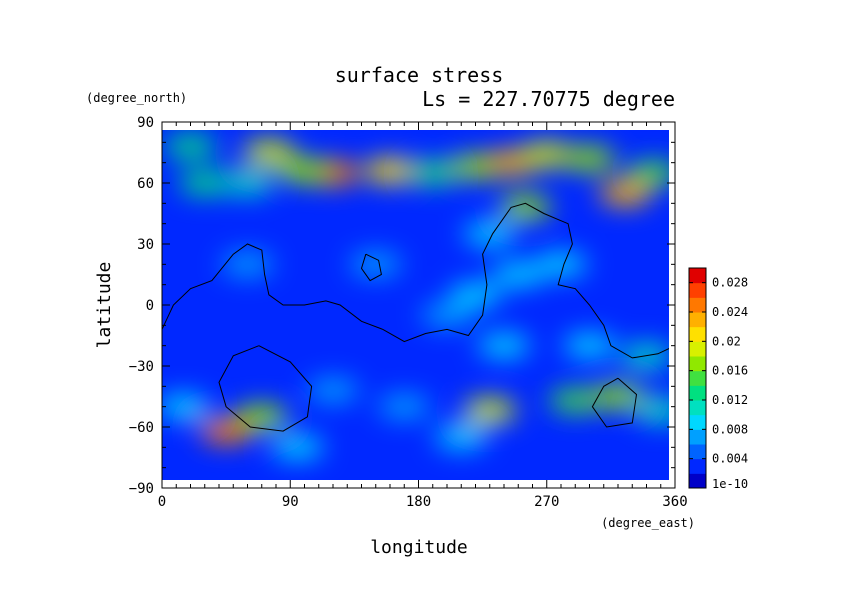 The height and width of the screenshot is (595, 842). I want to click on y-tick-label: −30, so click(141, 367).